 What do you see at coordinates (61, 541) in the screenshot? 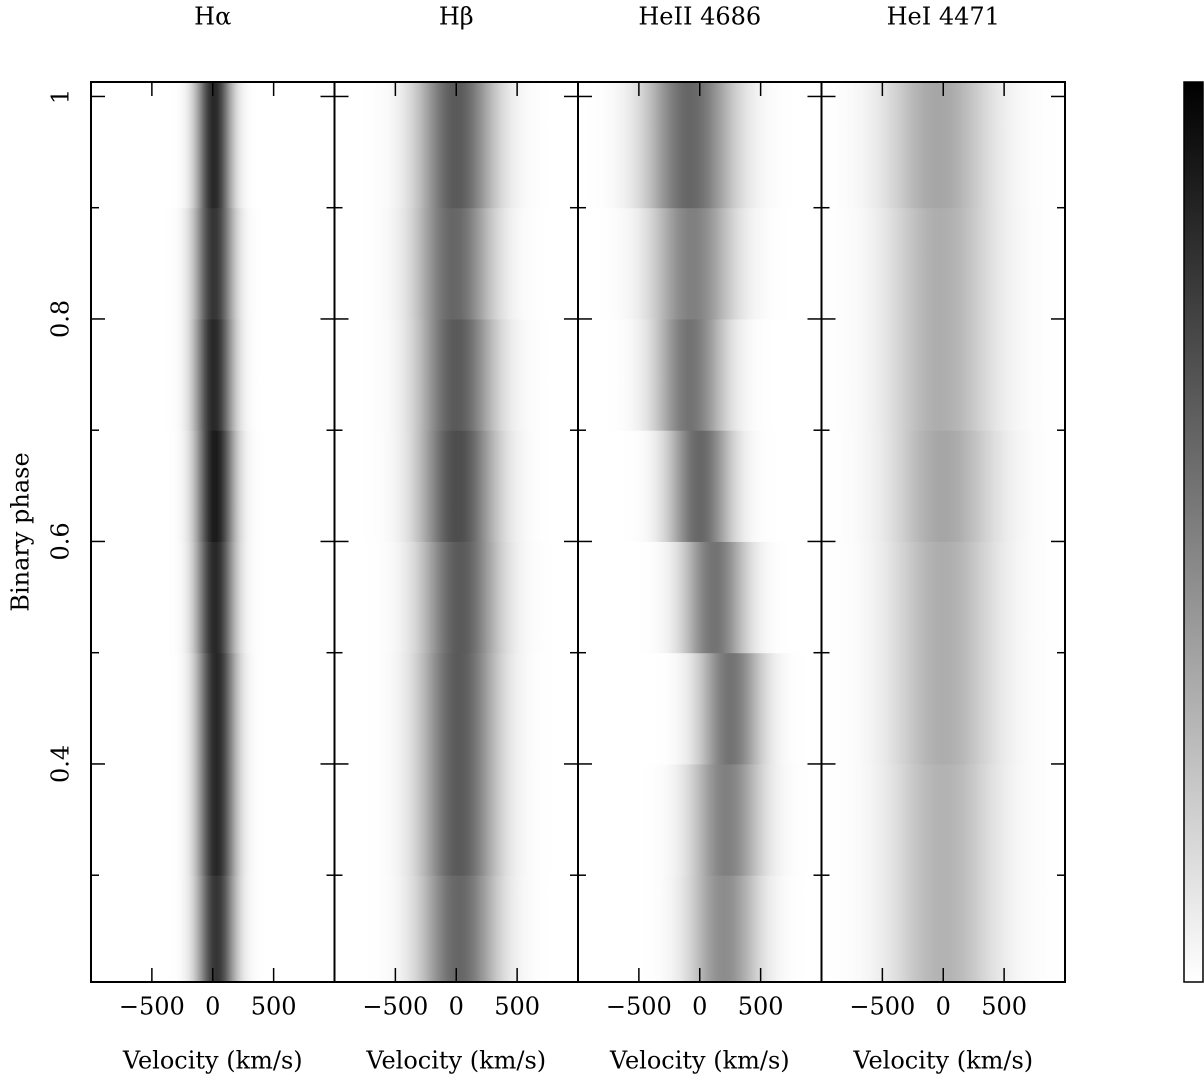
I see `y-tick-label: 0.6` at bounding box center [61, 541].